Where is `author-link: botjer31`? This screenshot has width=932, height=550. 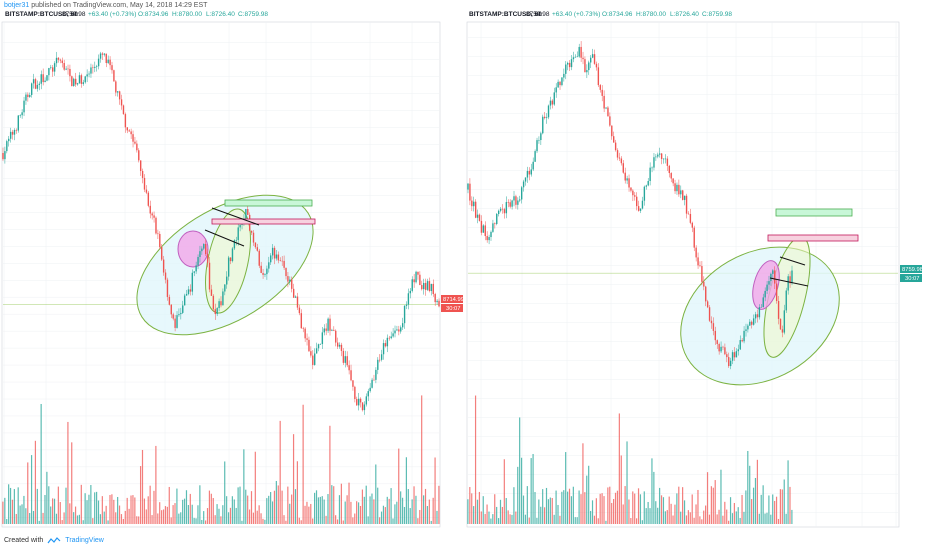 author-link: botjer31 is located at coordinates (17, 5).